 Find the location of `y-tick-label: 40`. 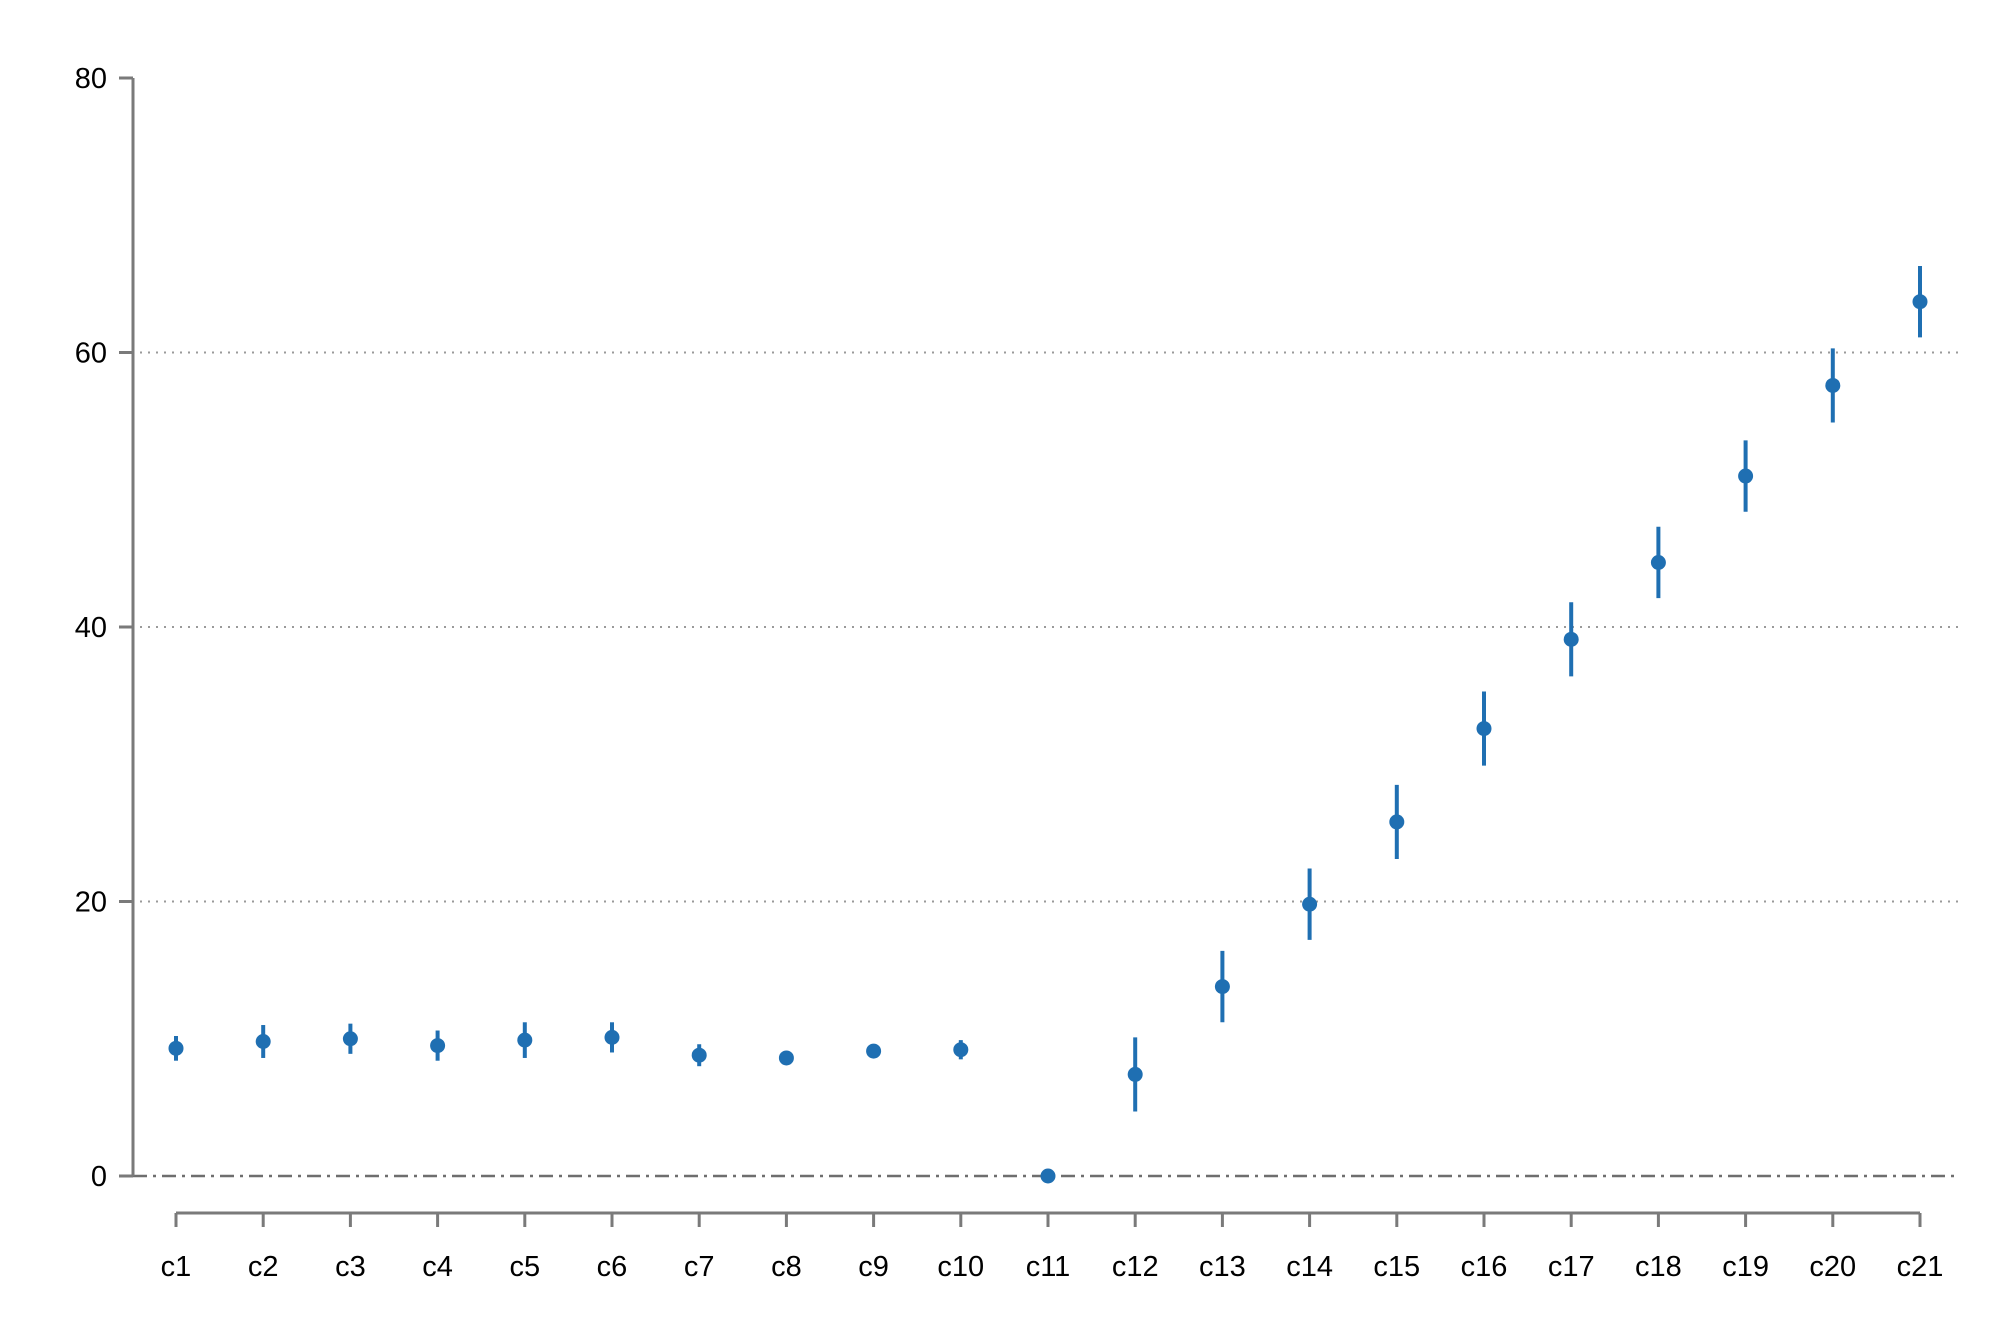

y-tick-label: 40 is located at coordinates (91, 628).